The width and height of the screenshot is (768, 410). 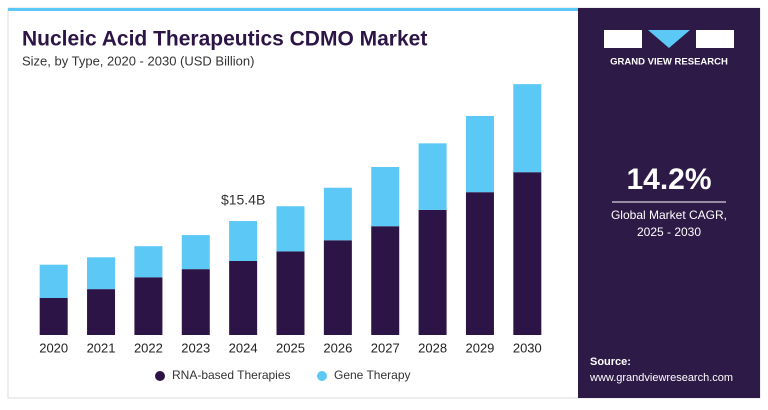 I want to click on source-label: Source:, so click(x=610, y=362).